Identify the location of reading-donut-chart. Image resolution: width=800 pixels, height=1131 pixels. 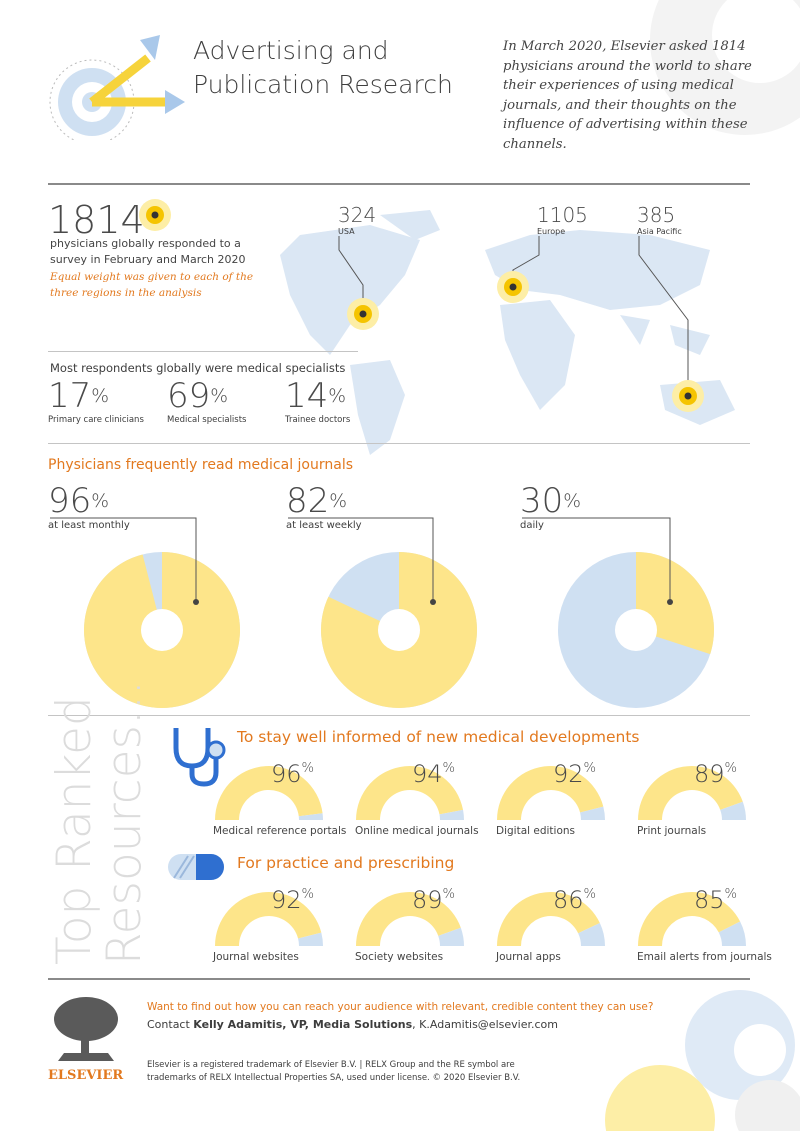
(382, 612).